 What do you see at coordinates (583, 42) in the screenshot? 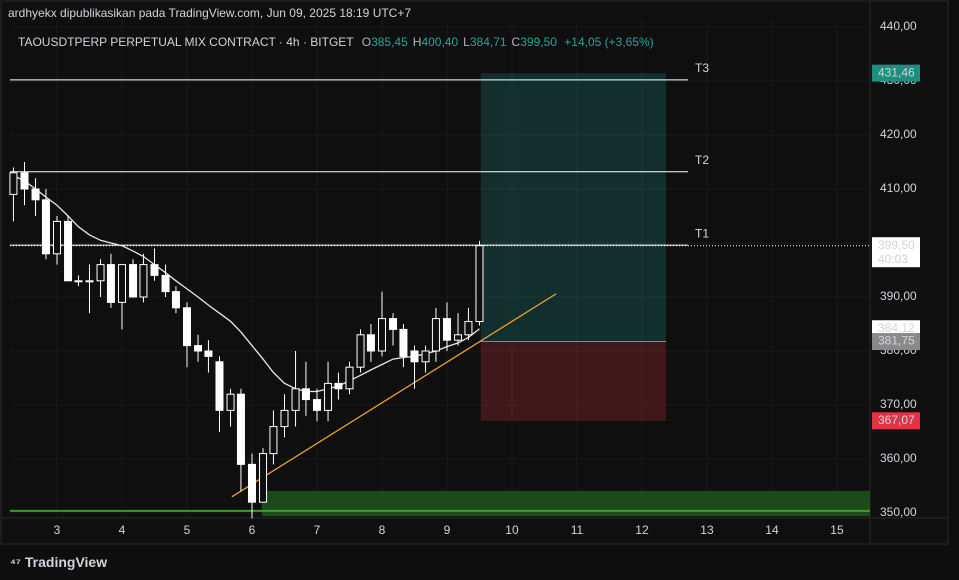
I see `change: +14,05` at bounding box center [583, 42].